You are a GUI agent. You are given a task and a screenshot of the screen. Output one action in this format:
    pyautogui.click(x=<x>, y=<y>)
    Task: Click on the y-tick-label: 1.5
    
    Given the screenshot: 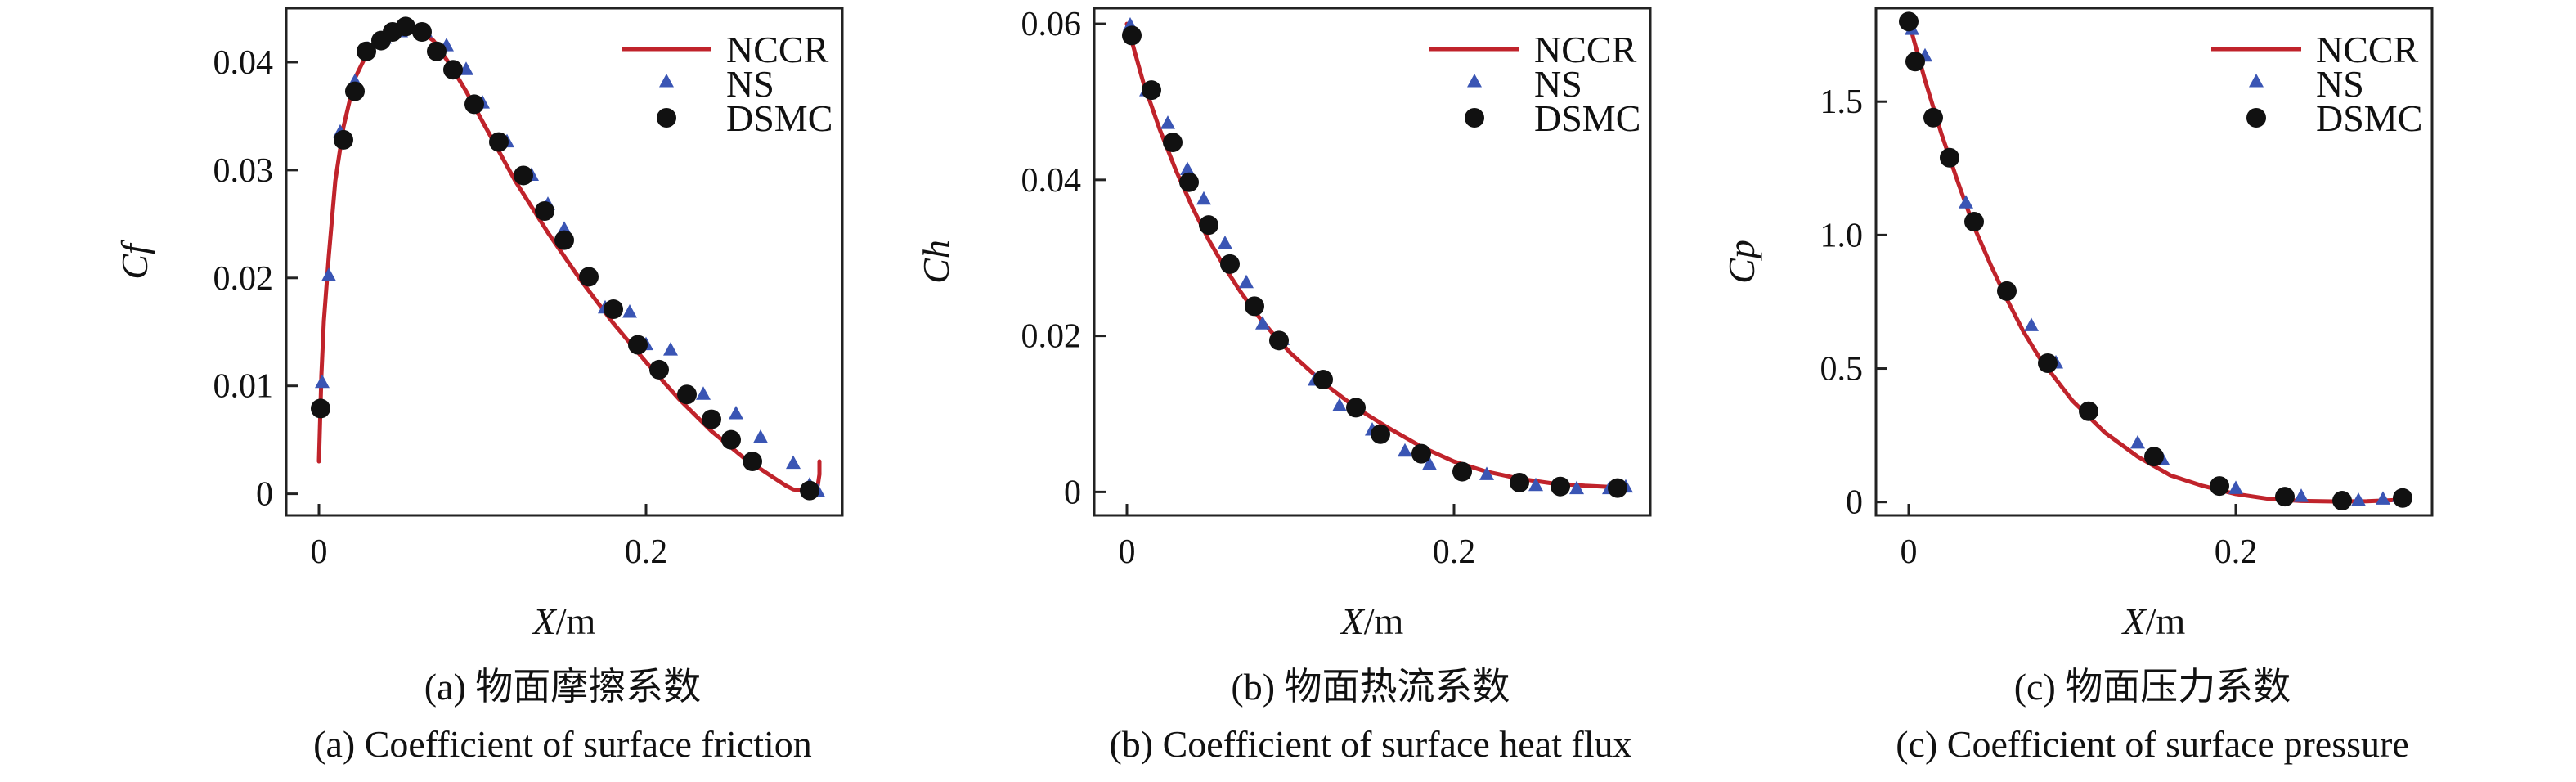 What is the action you would take?
    pyautogui.click(x=1842, y=102)
    